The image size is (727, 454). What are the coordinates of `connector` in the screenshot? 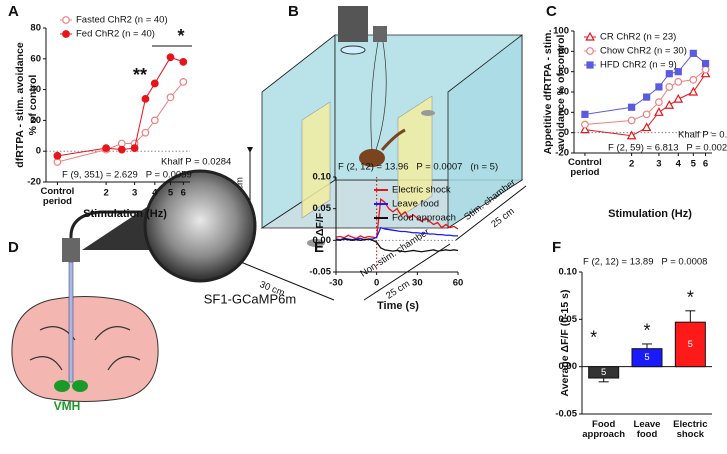 It's located at (121, 227).